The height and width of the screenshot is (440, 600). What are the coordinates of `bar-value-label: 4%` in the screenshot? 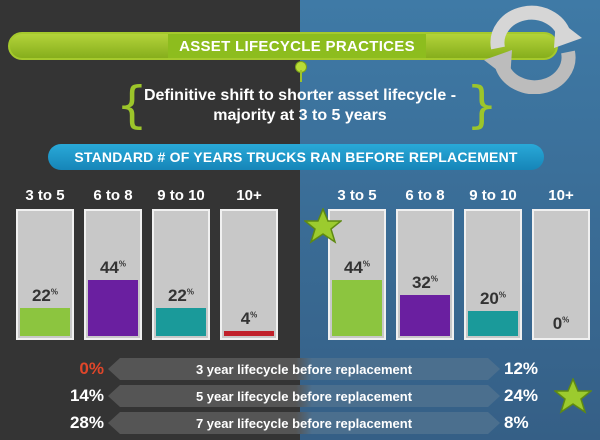 It's located at (249, 319).